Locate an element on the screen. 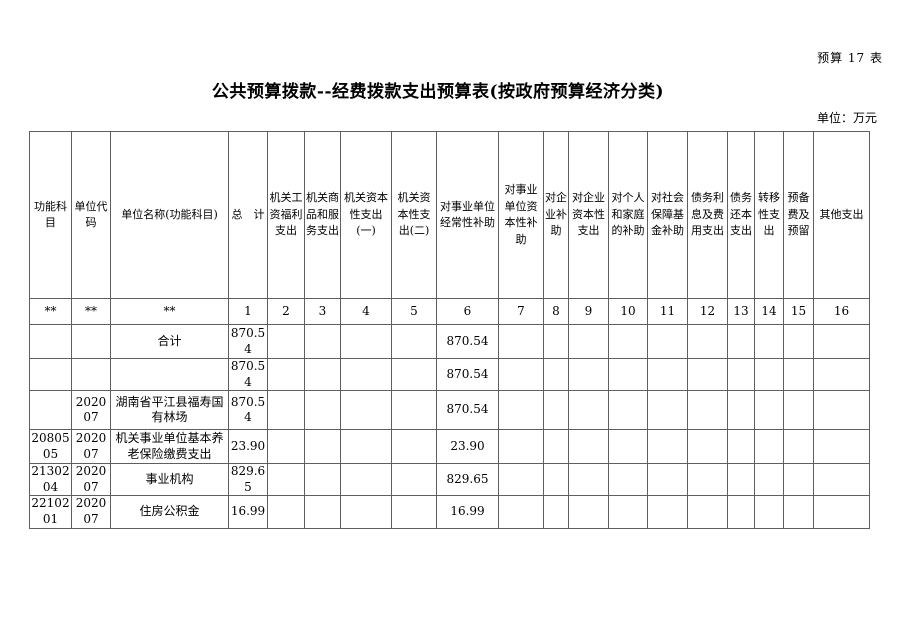 This screenshot has width=898, height=635. column-header: 预备费及预留 is located at coordinates (798, 215).